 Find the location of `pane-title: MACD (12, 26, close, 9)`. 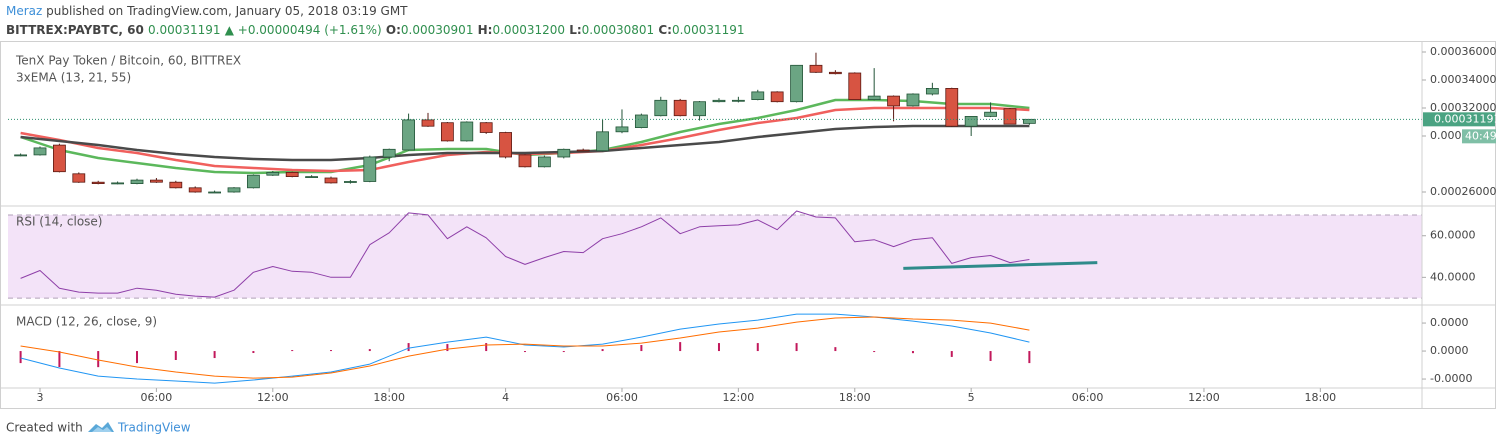

pane-title: MACD (12, 26, close, 9) is located at coordinates (86, 322).